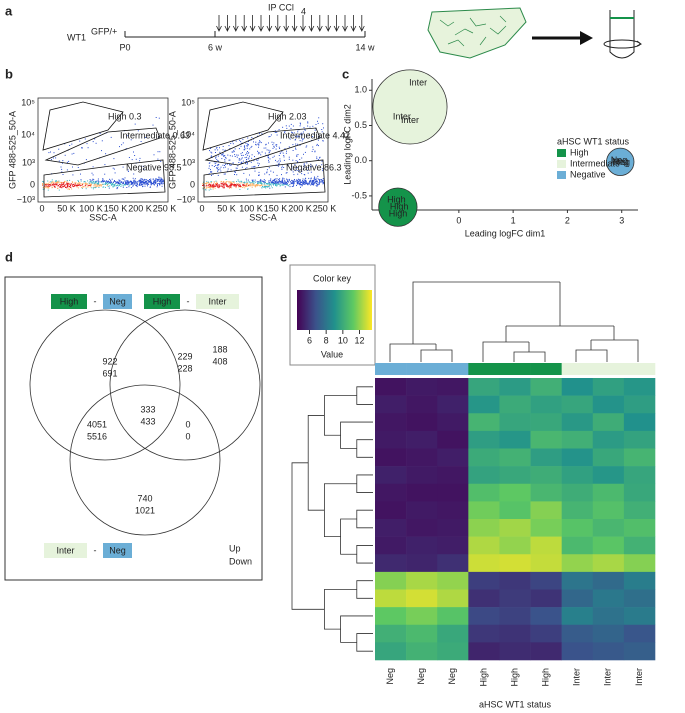  Describe the element at coordinates (458, 220) in the screenshot. I see `x-tick-label: 0` at that location.